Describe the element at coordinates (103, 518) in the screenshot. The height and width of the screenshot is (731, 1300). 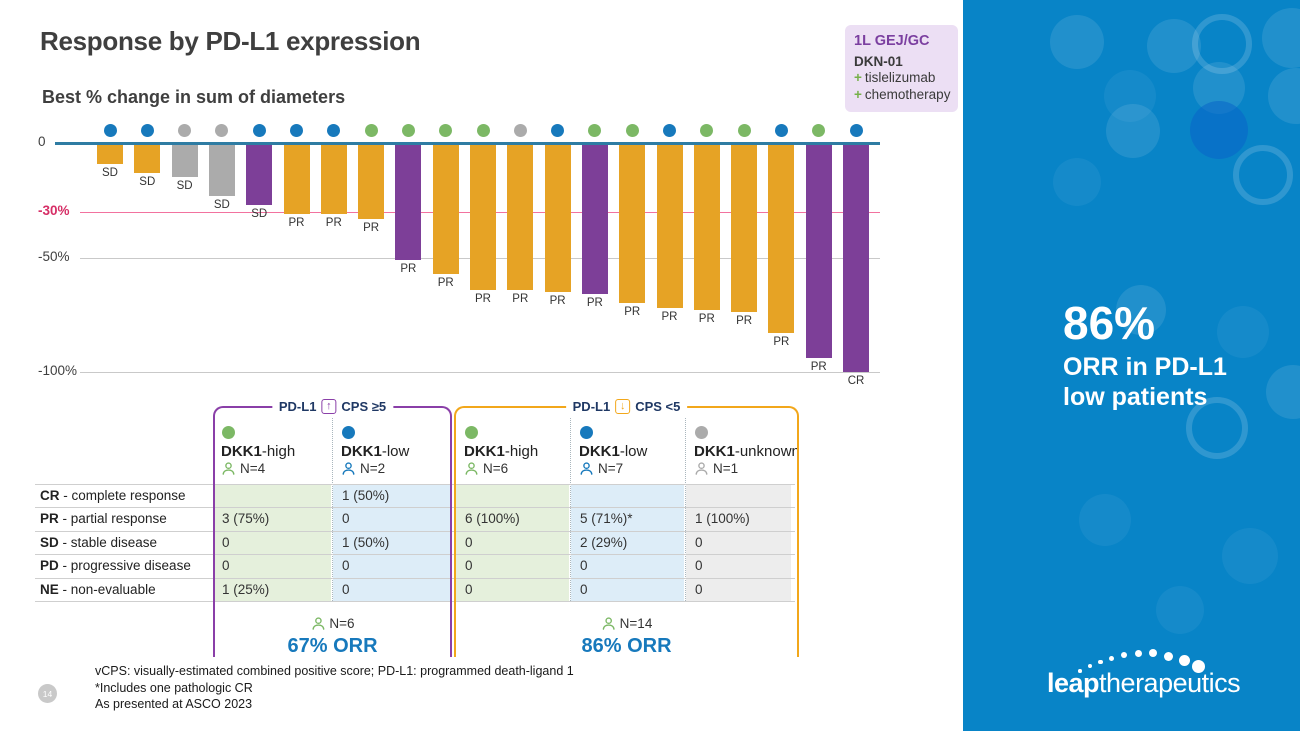
I see `row-label: PR - partial response` at that location.